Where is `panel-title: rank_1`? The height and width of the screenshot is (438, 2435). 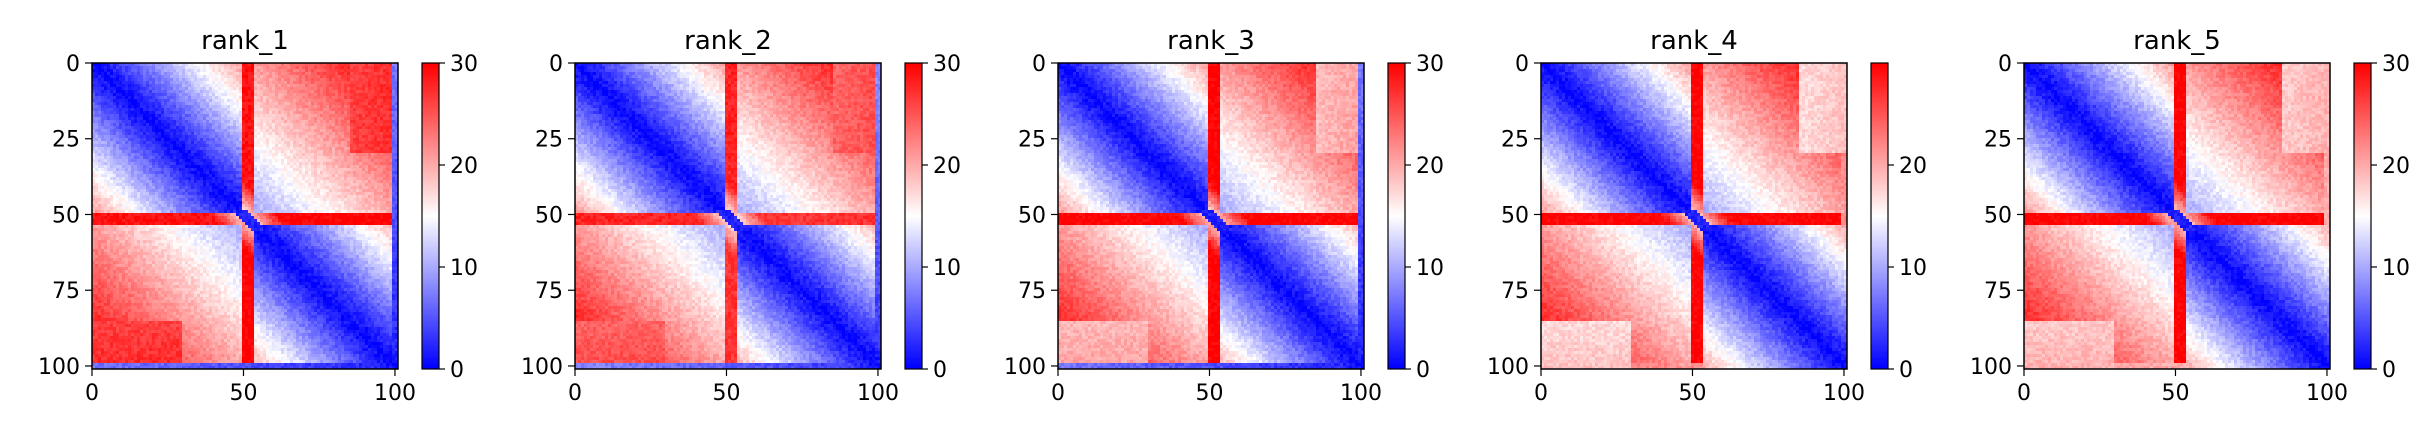 panel-title: rank_1 is located at coordinates (245, 41).